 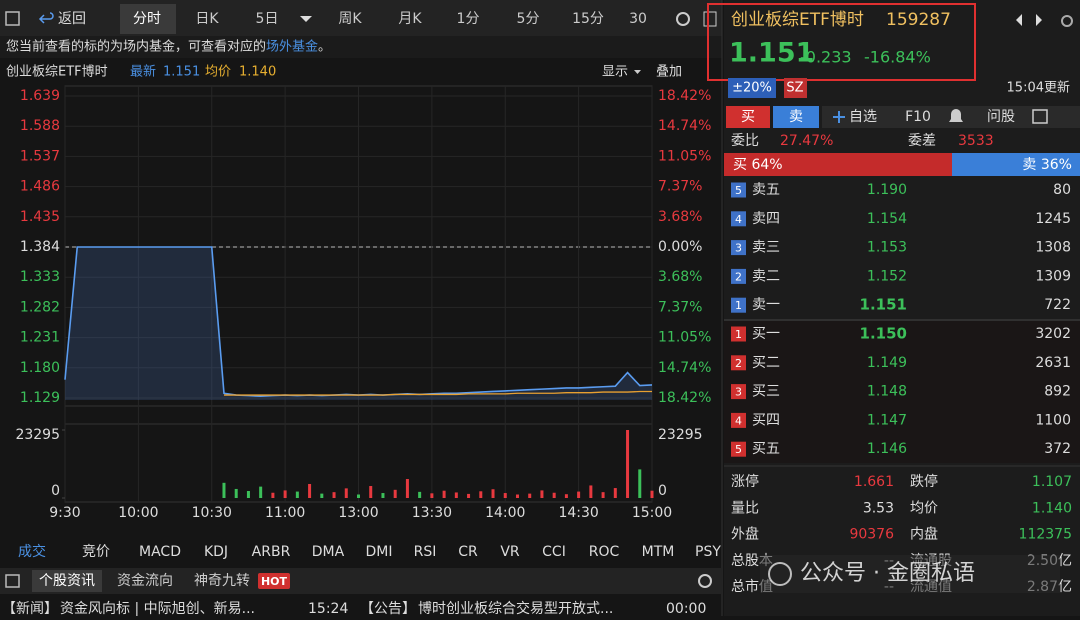 I want to click on indicator-tab: PSY, so click(x=708, y=552).